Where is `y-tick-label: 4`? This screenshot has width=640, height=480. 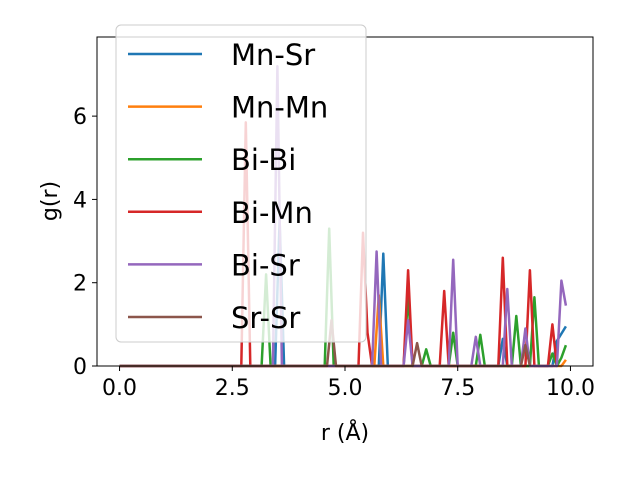
y-tick-label: 4 is located at coordinates (80, 200).